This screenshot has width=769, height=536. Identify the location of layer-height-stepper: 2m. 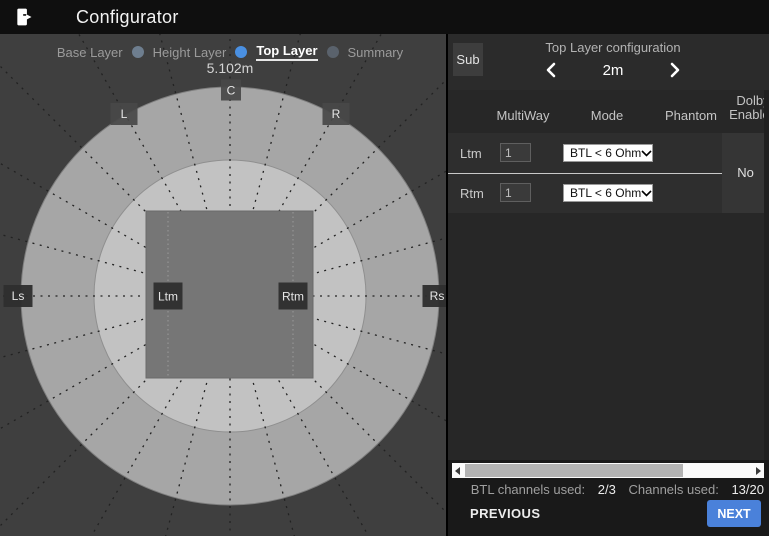
(613, 70).